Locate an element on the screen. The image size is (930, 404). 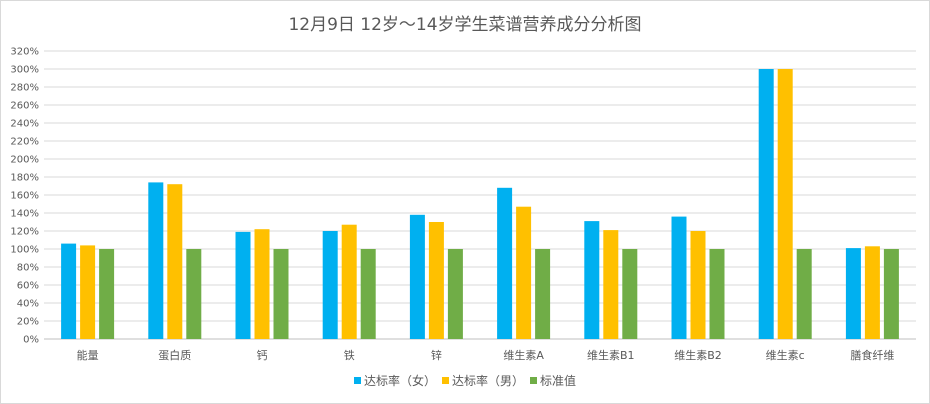
y-tick-label: 40% is located at coordinates (28, 304).